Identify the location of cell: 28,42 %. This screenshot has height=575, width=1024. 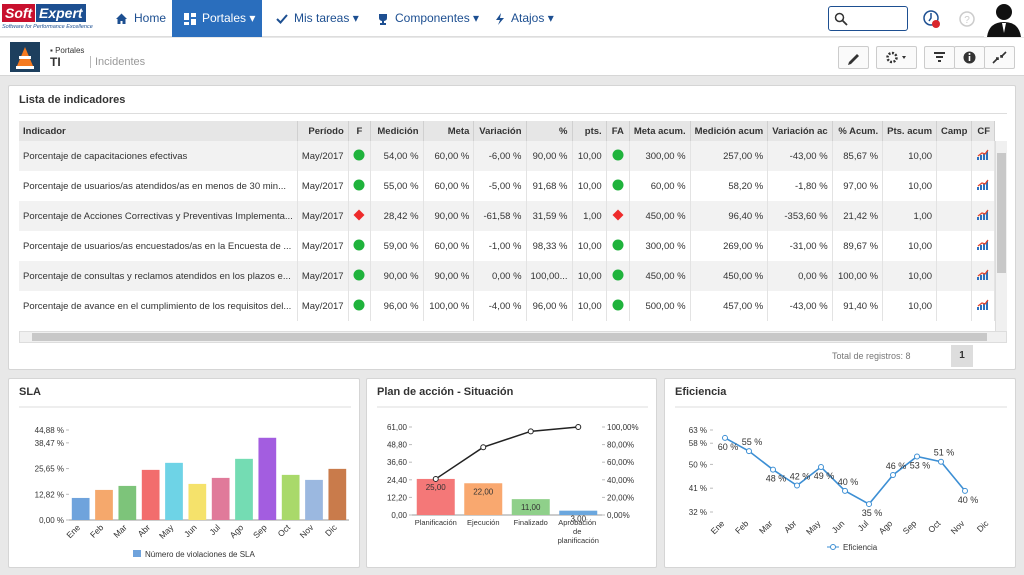
(397, 216).